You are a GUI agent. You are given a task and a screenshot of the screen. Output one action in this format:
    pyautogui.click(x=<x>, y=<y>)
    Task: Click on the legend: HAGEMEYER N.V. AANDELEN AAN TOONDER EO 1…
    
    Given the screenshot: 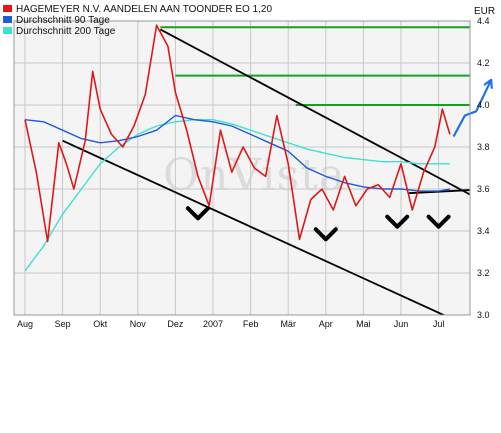 What is the action you would take?
    pyautogui.click(x=137, y=20)
    